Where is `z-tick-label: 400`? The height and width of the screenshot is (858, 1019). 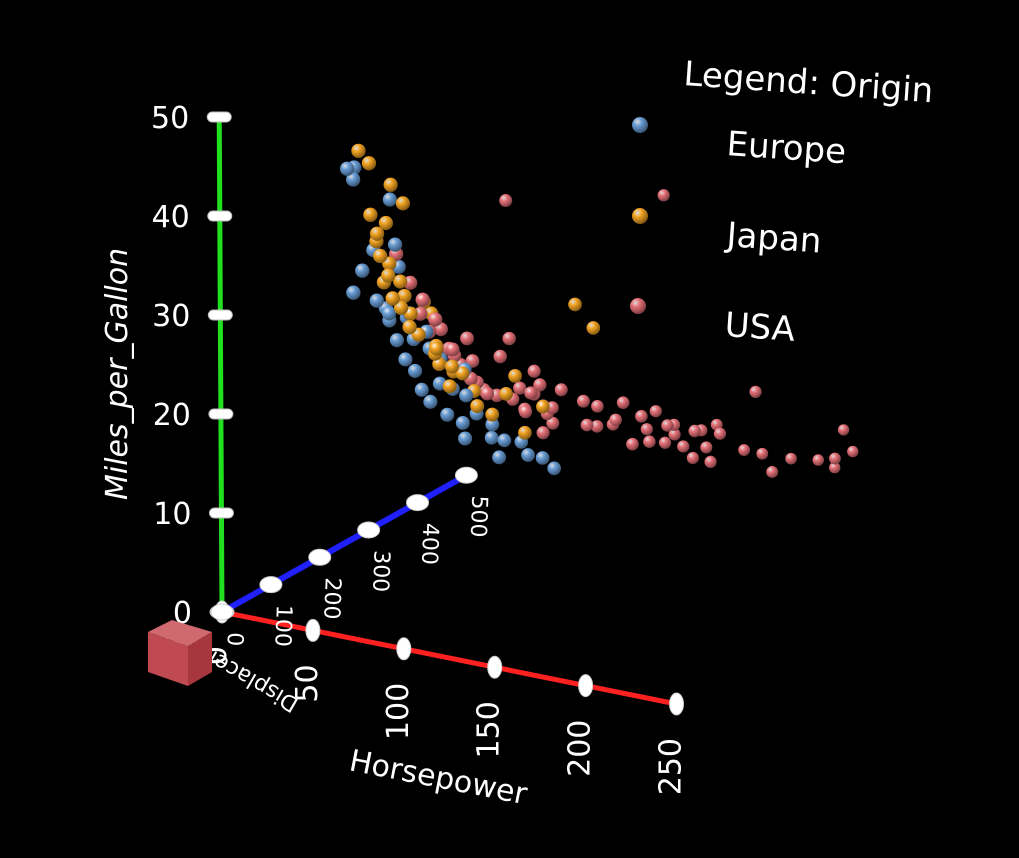
z-tick-label: 400 is located at coordinates (429, 543).